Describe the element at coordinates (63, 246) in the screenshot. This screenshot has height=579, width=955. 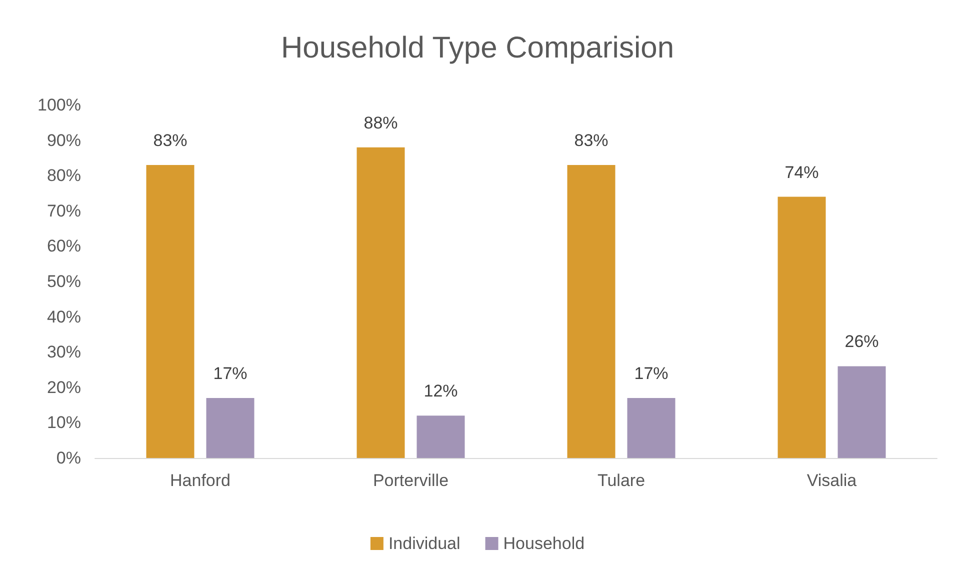
I see `y-tick-label: 60%` at that location.